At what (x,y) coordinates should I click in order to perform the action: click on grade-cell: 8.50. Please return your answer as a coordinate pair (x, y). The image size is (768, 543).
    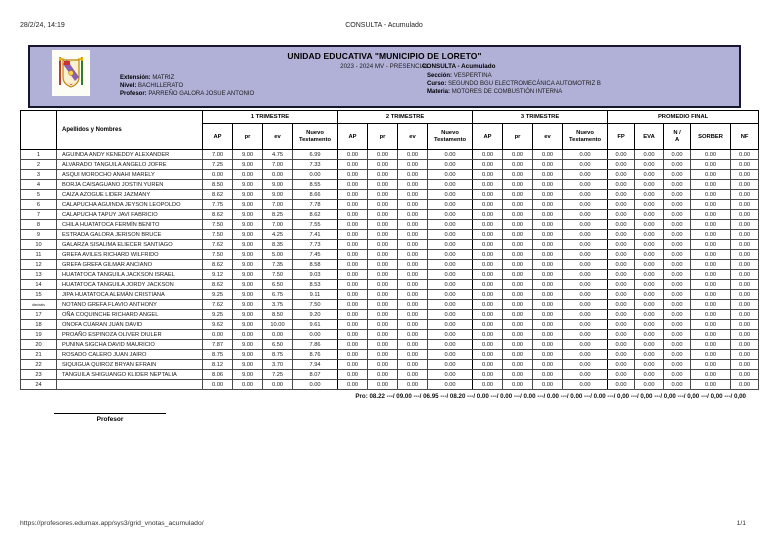
    Looking at the image, I should click on (277, 314).